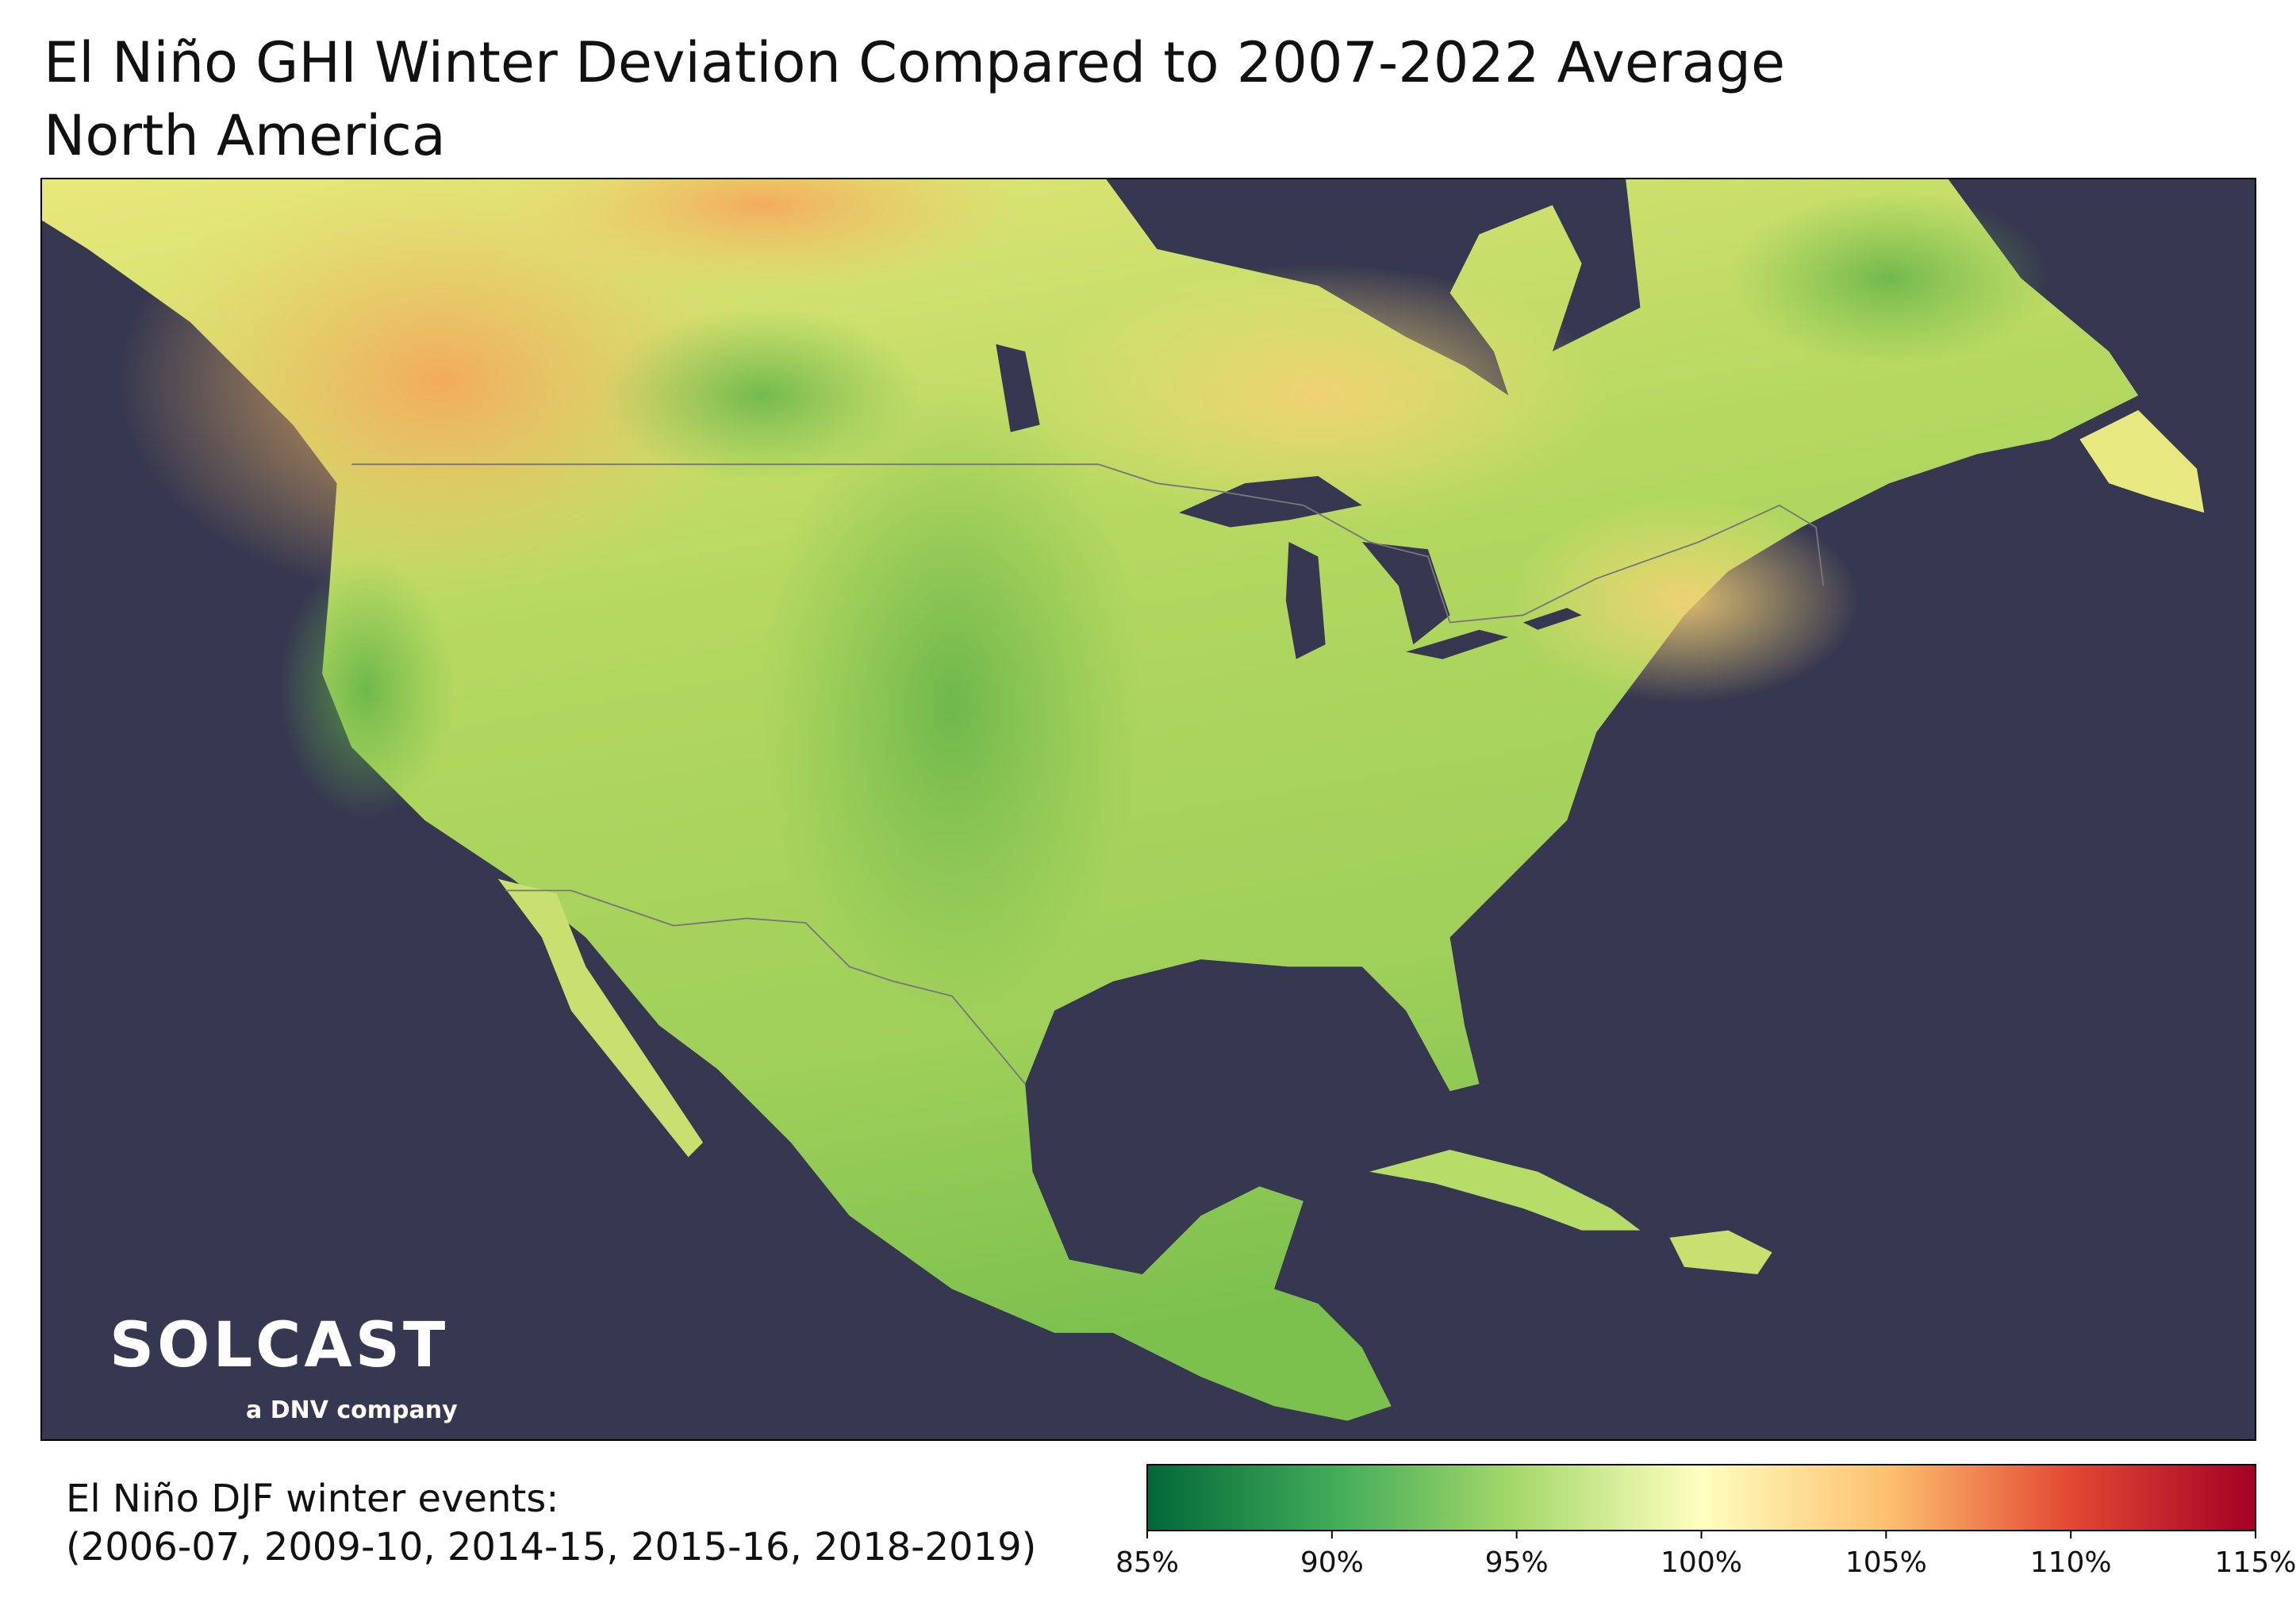  Describe the element at coordinates (1147, 1562) in the screenshot. I see `tick-label: 85%` at that location.